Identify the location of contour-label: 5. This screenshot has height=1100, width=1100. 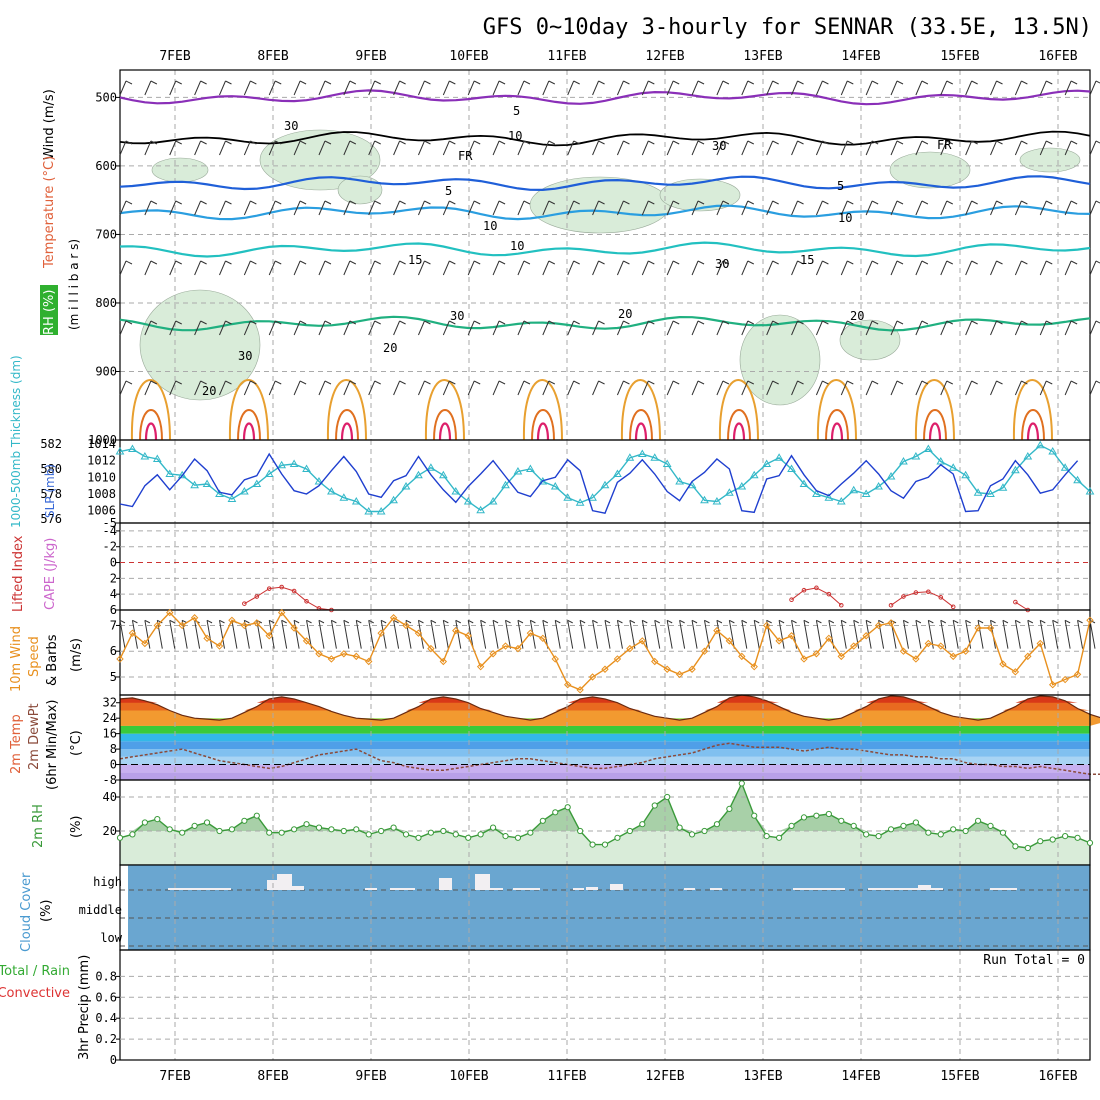
(840, 186).